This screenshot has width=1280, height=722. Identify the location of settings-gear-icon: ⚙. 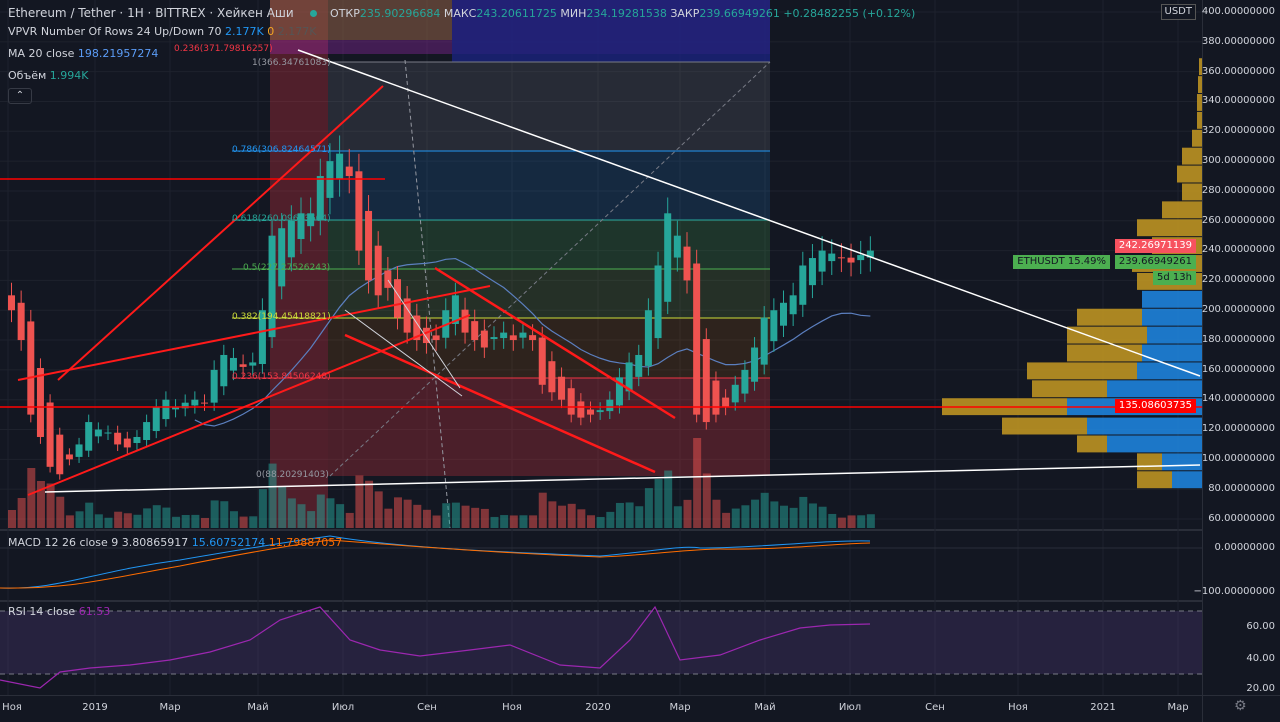
(1240, 706).